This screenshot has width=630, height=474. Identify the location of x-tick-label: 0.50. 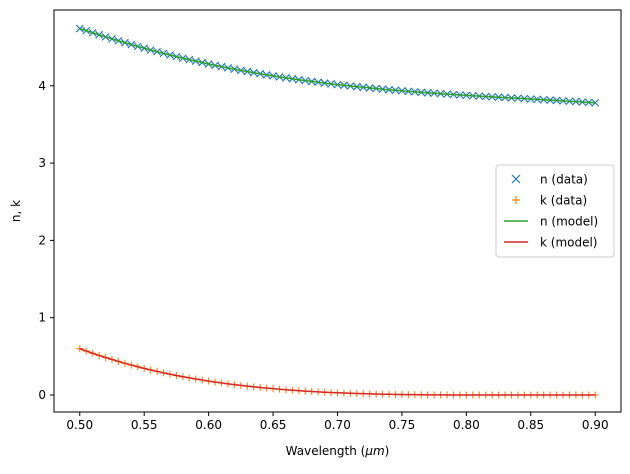
(79, 425).